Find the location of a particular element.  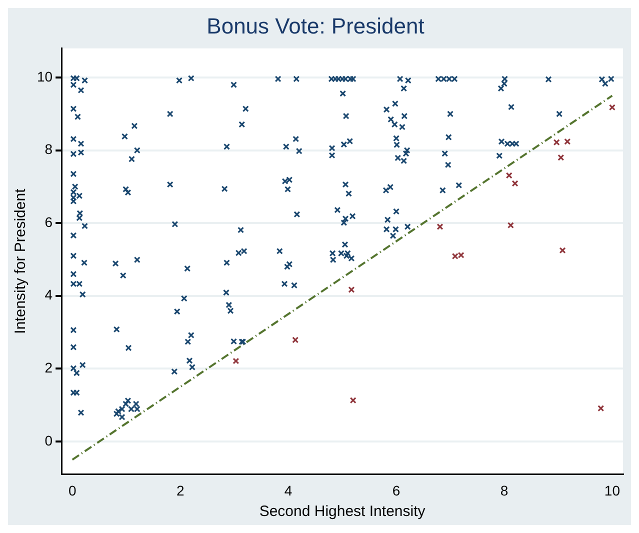

chart-title: Bonus Vote: President is located at coordinates (315, 25).